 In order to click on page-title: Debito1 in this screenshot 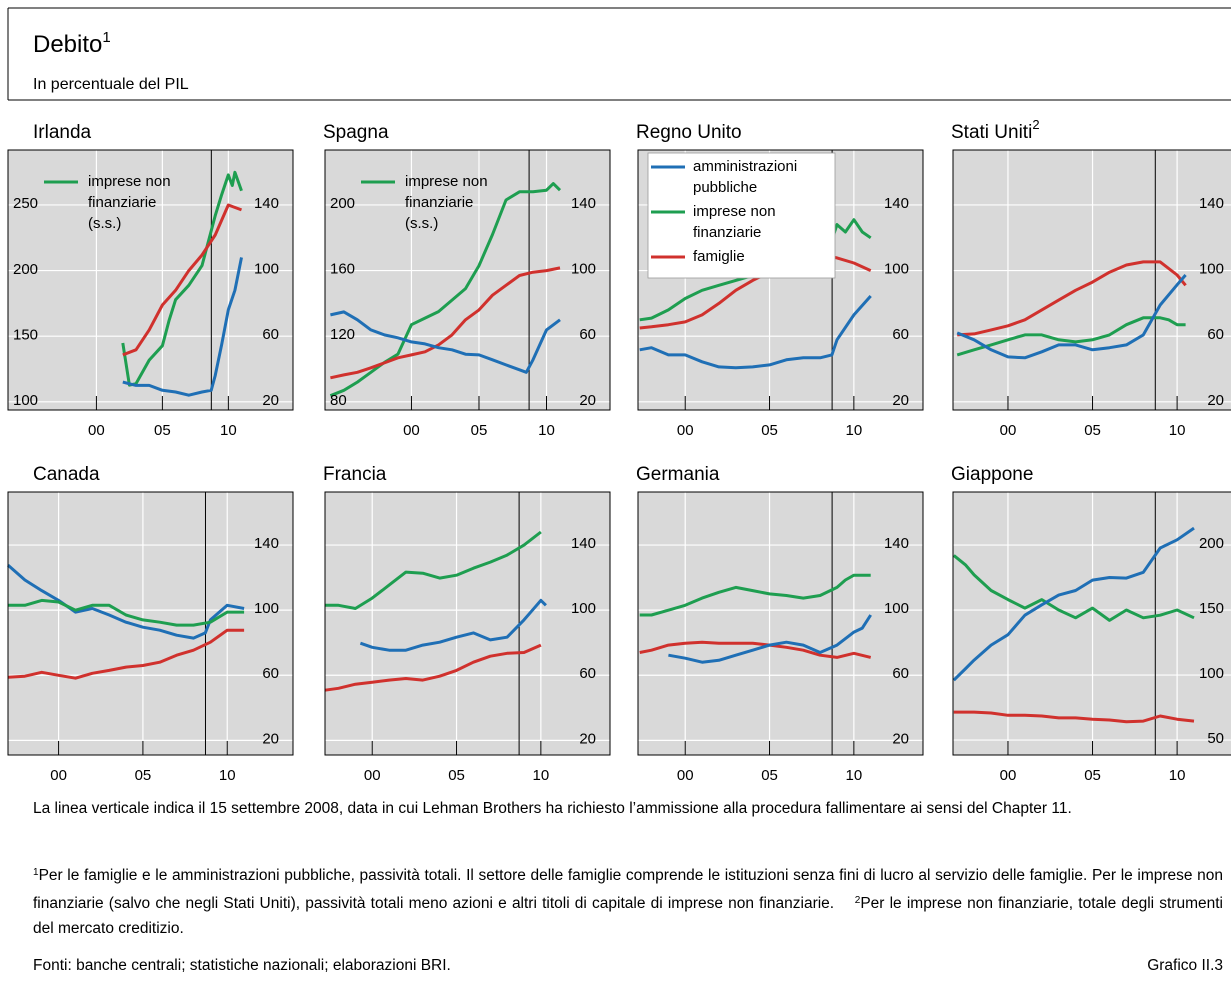, I will do `click(72, 43)`.